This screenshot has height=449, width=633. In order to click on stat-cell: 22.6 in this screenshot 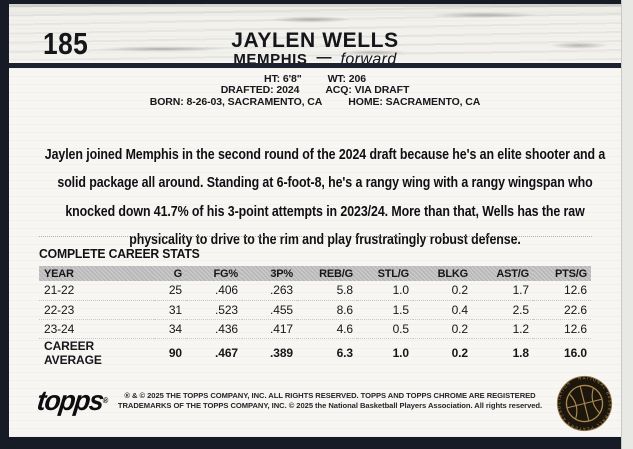, I will do `click(562, 310)`.